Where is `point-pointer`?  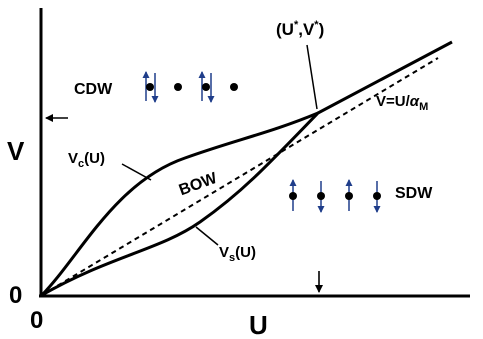
point-pointer is located at coordinates (312, 77).